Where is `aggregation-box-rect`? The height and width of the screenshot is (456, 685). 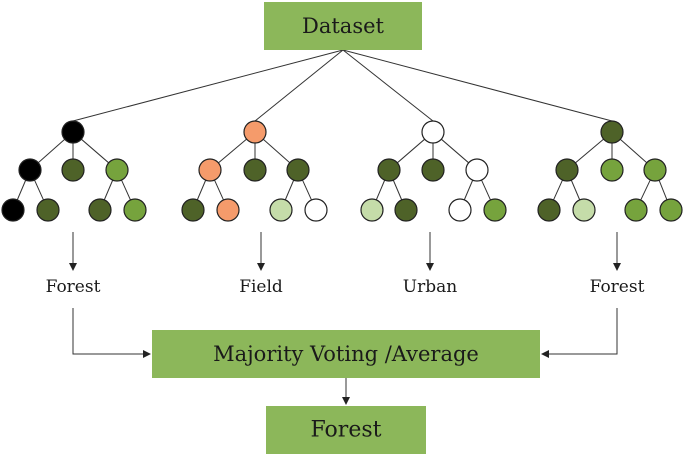
aggregation-box-rect is located at coordinates (346, 354).